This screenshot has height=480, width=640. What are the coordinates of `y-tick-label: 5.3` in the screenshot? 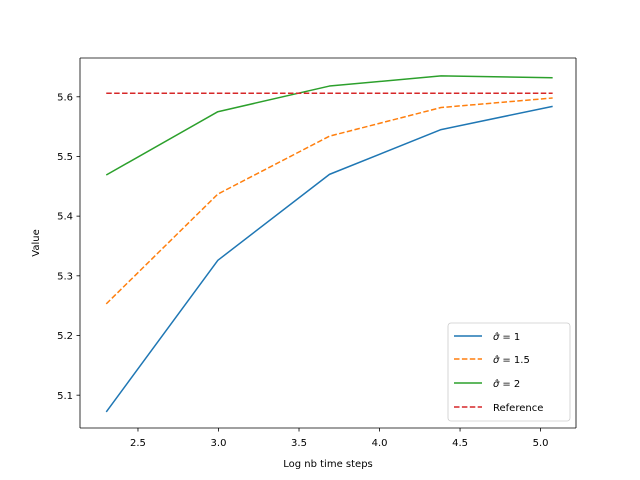 It's located at (65, 276).